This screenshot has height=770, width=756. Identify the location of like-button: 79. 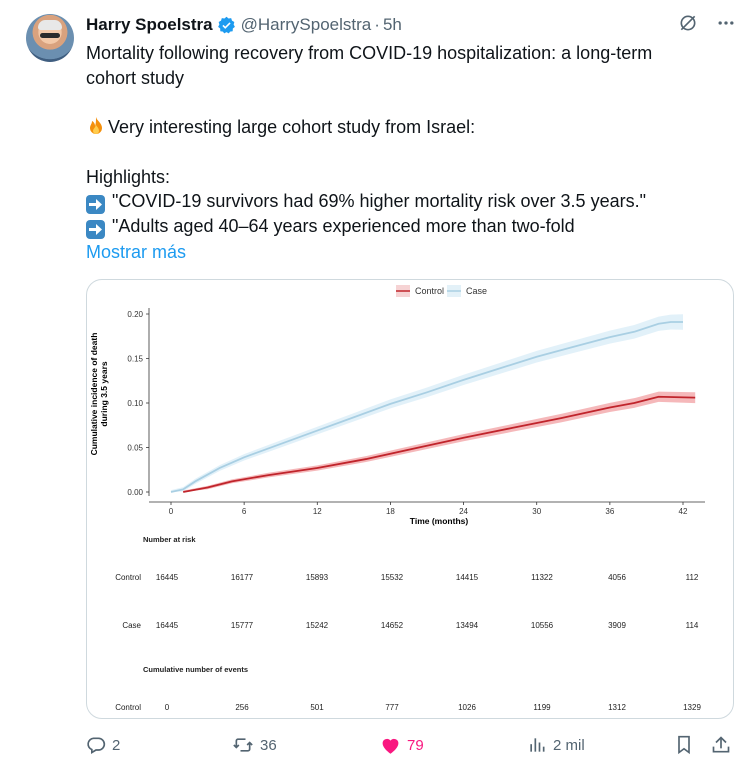
(402, 745).